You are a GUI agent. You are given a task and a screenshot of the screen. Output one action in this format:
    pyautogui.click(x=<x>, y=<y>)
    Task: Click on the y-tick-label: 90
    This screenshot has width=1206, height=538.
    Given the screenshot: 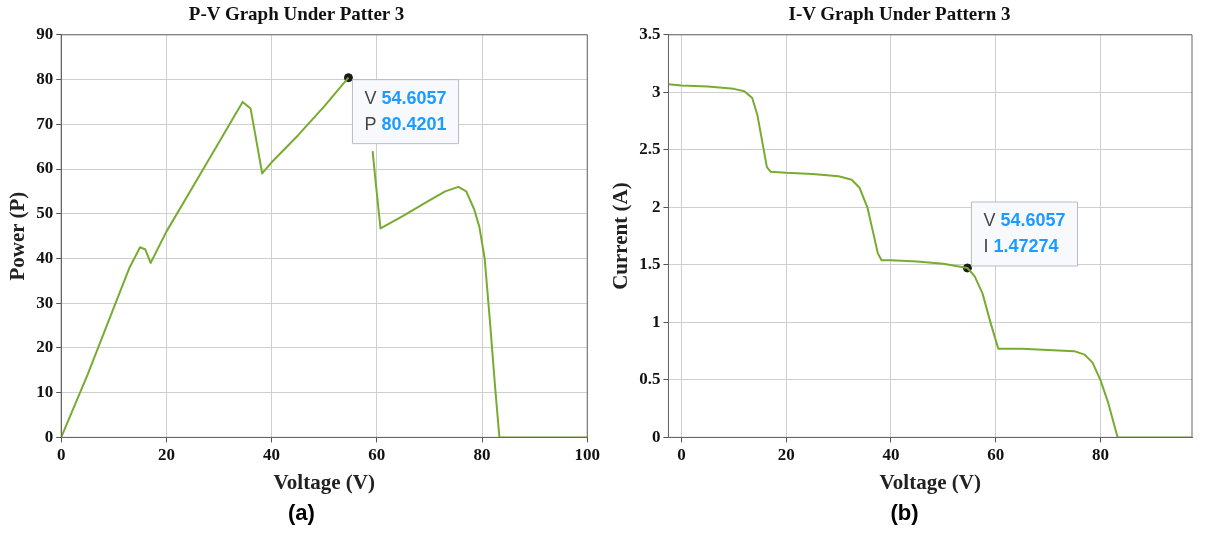 What is the action you would take?
    pyautogui.click(x=45, y=34)
    